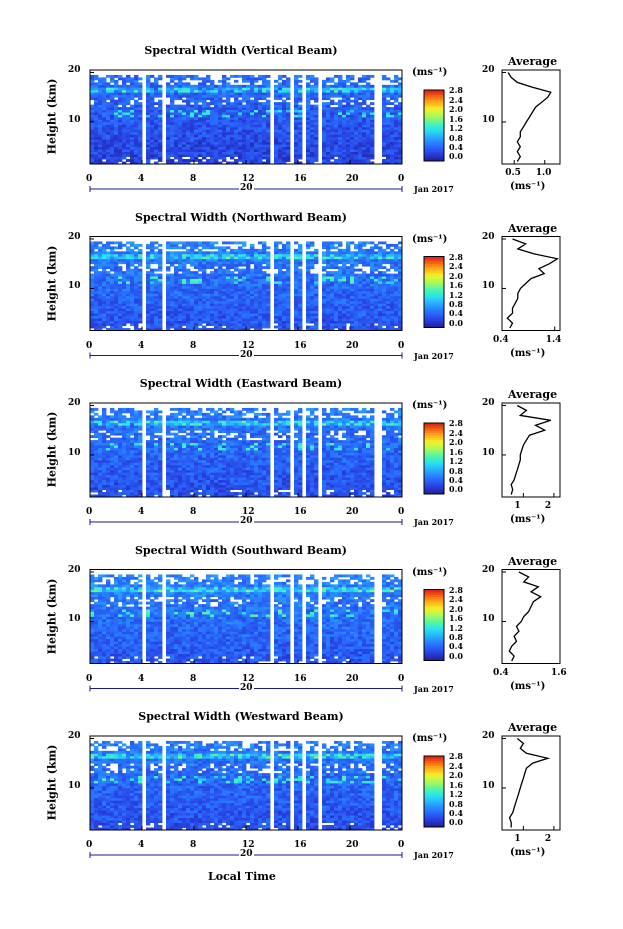  What do you see at coordinates (529, 117) in the screenshot?
I see `avg-profile-line` at bounding box center [529, 117].